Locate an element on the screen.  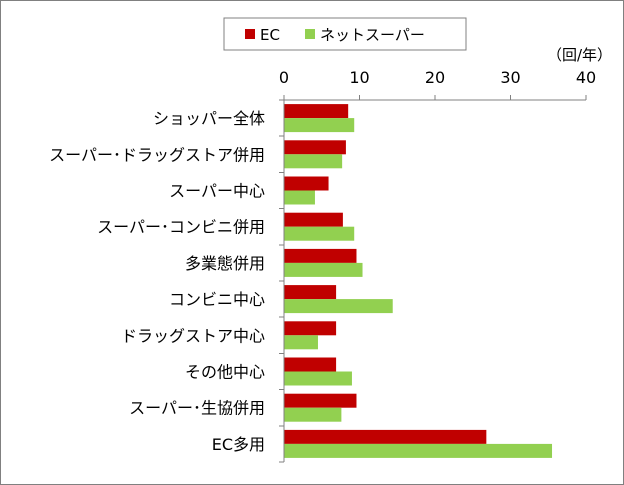
x-tick-label: 30 is located at coordinates (510, 77).